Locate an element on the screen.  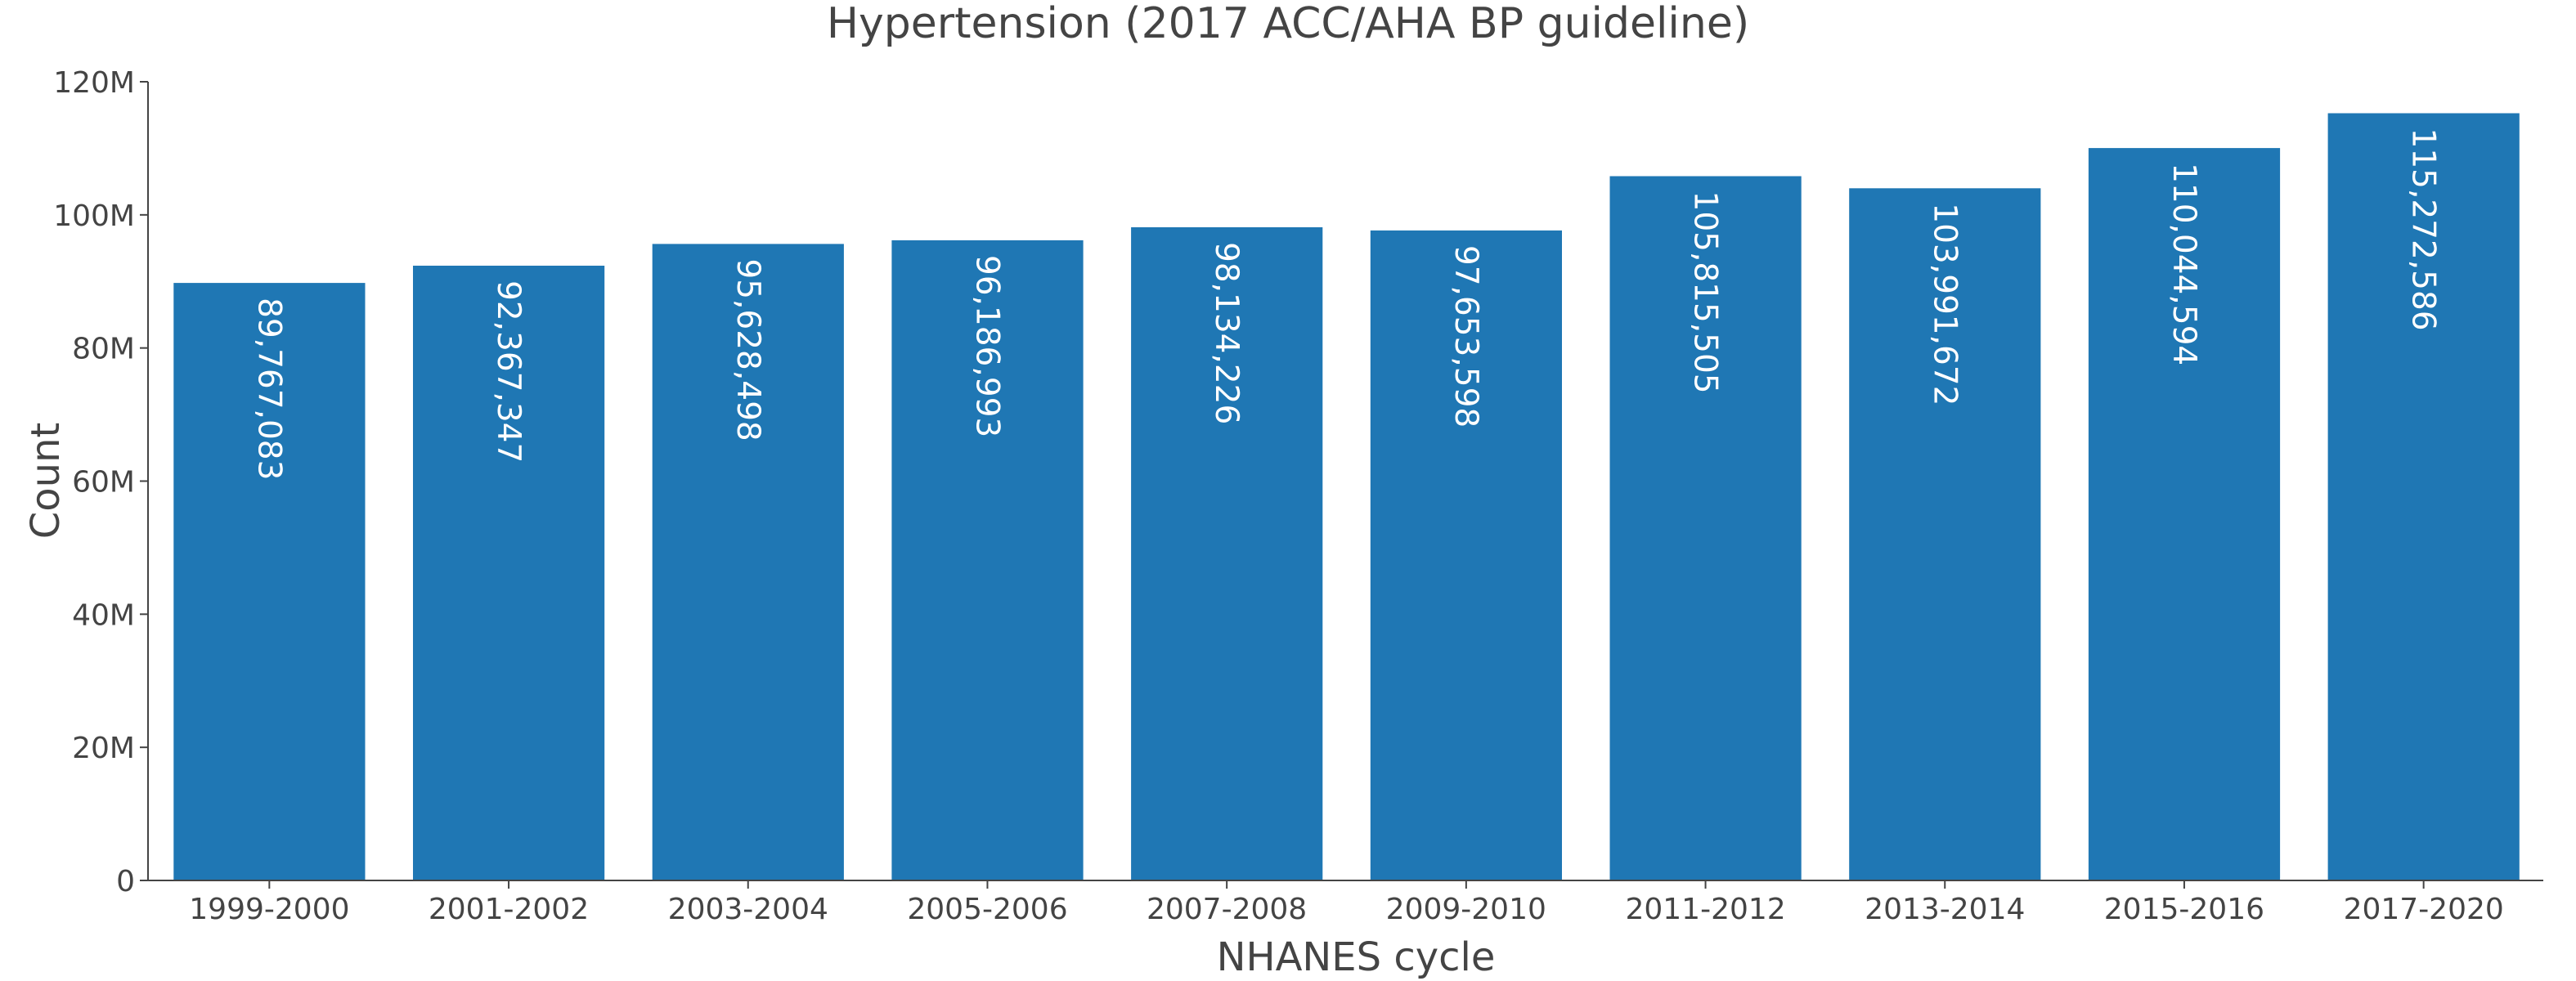
bar-2011-2012 is located at coordinates (1706, 528).